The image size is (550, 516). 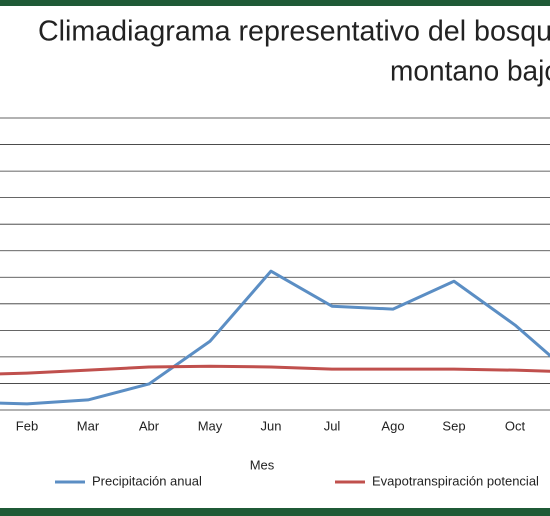 What do you see at coordinates (455, 480) in the screenshot?
I see `legend-label: Evapotranspiración potencial` at bounding box center [455, 480].